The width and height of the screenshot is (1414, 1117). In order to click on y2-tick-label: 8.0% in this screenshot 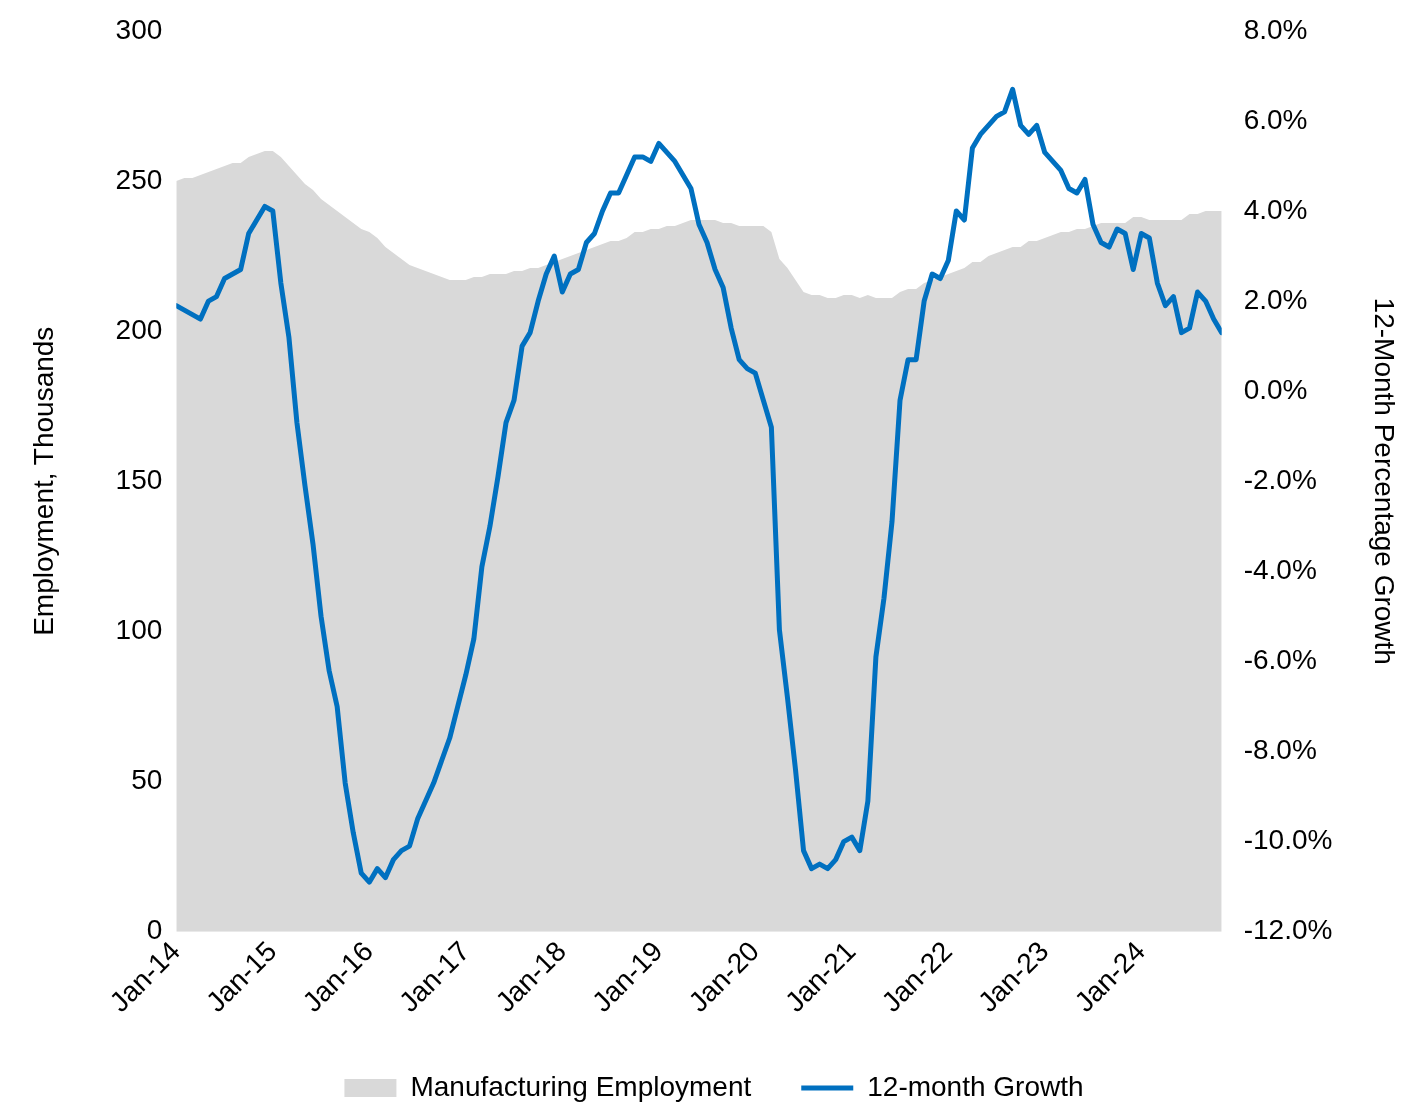, I will do `click(1275, 29)`.